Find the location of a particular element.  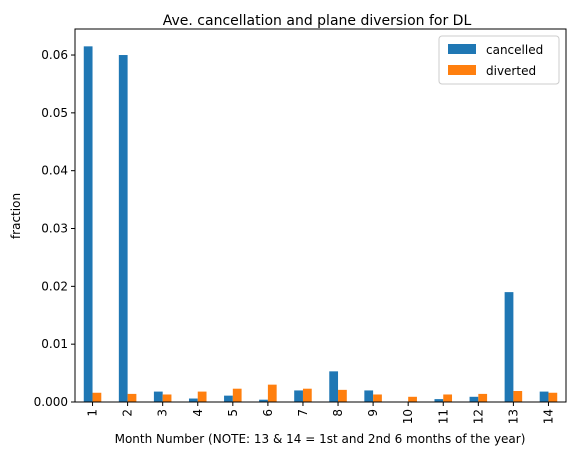

y-tick-label: 0.03 is located at coordinates (54, 229).